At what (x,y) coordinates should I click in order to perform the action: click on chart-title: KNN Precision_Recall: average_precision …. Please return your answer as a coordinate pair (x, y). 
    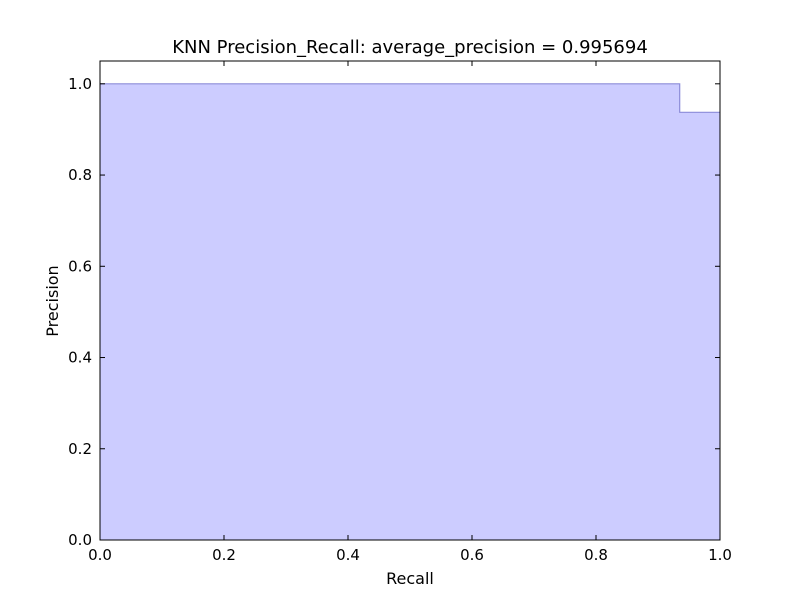
    Looking at the image, I should click on (410, 47).